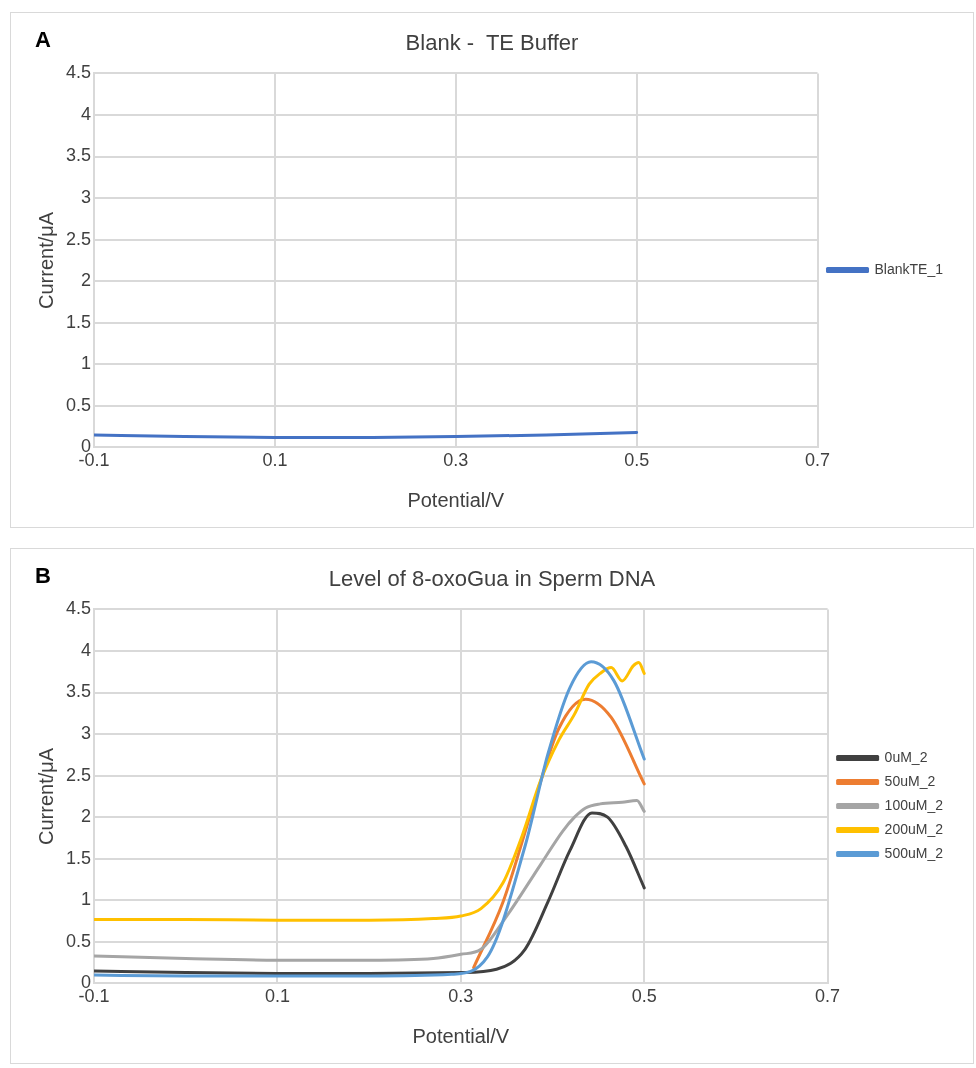 The width and height of the screenshot is (976, 1068). Describe the element at coordinates (492, 579) in the screenshot. I see `chart-title: Level of 8-oxoGua in Sperm DNA` at that location.